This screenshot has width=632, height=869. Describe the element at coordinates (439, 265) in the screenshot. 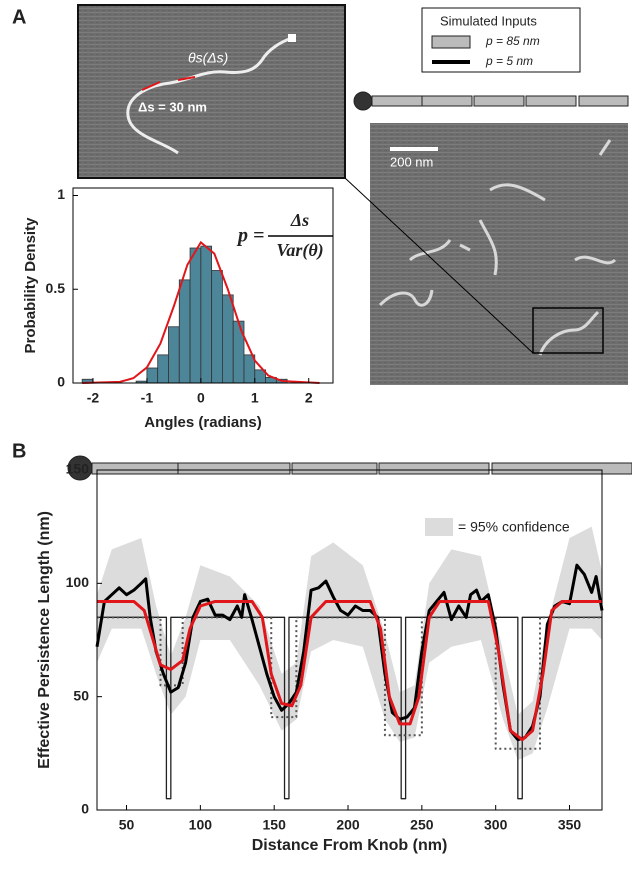

I see `zoom-line` at that location.